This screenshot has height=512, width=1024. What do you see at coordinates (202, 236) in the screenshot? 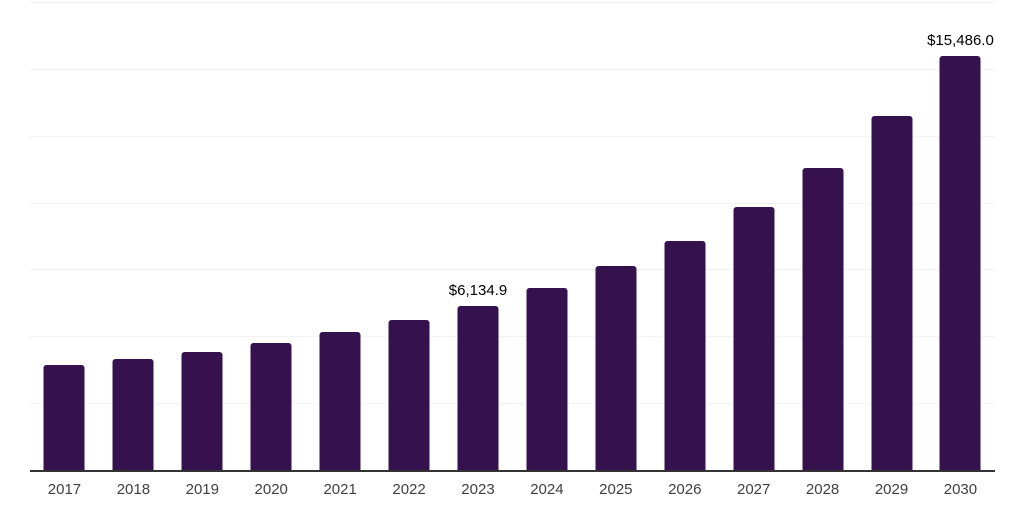
I see `bar-slot-2019` at bounding box center [202, 236].